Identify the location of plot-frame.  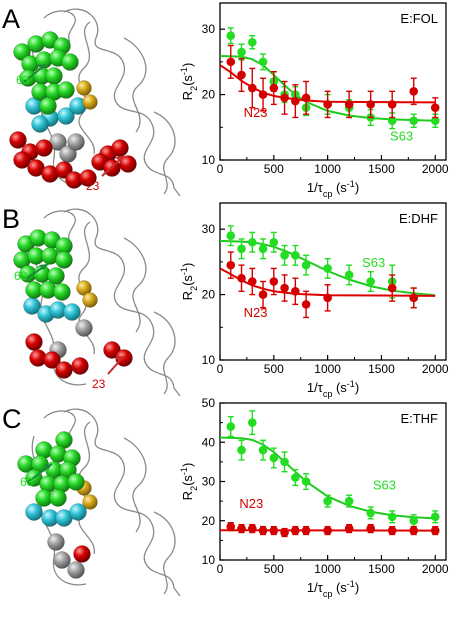
(333, 281).